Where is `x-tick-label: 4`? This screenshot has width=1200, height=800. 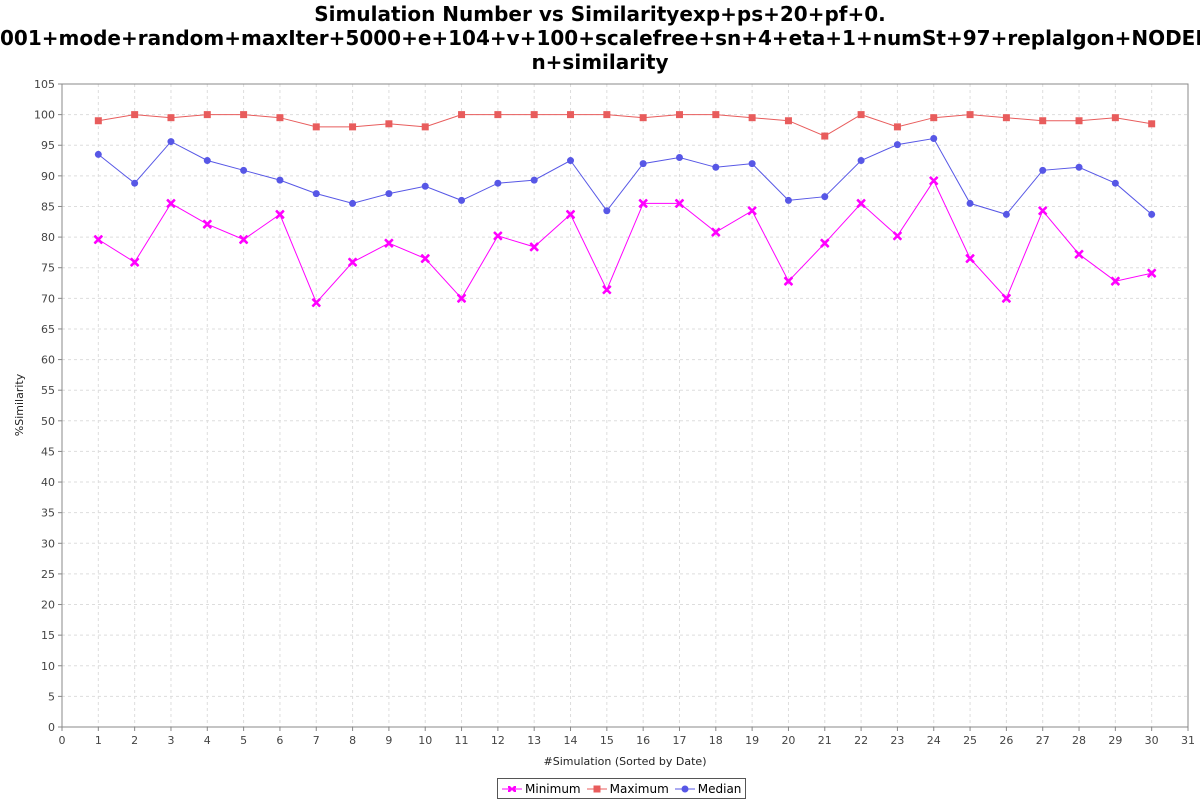 x-tick-label: 4 is located at coordinates (207, 740).